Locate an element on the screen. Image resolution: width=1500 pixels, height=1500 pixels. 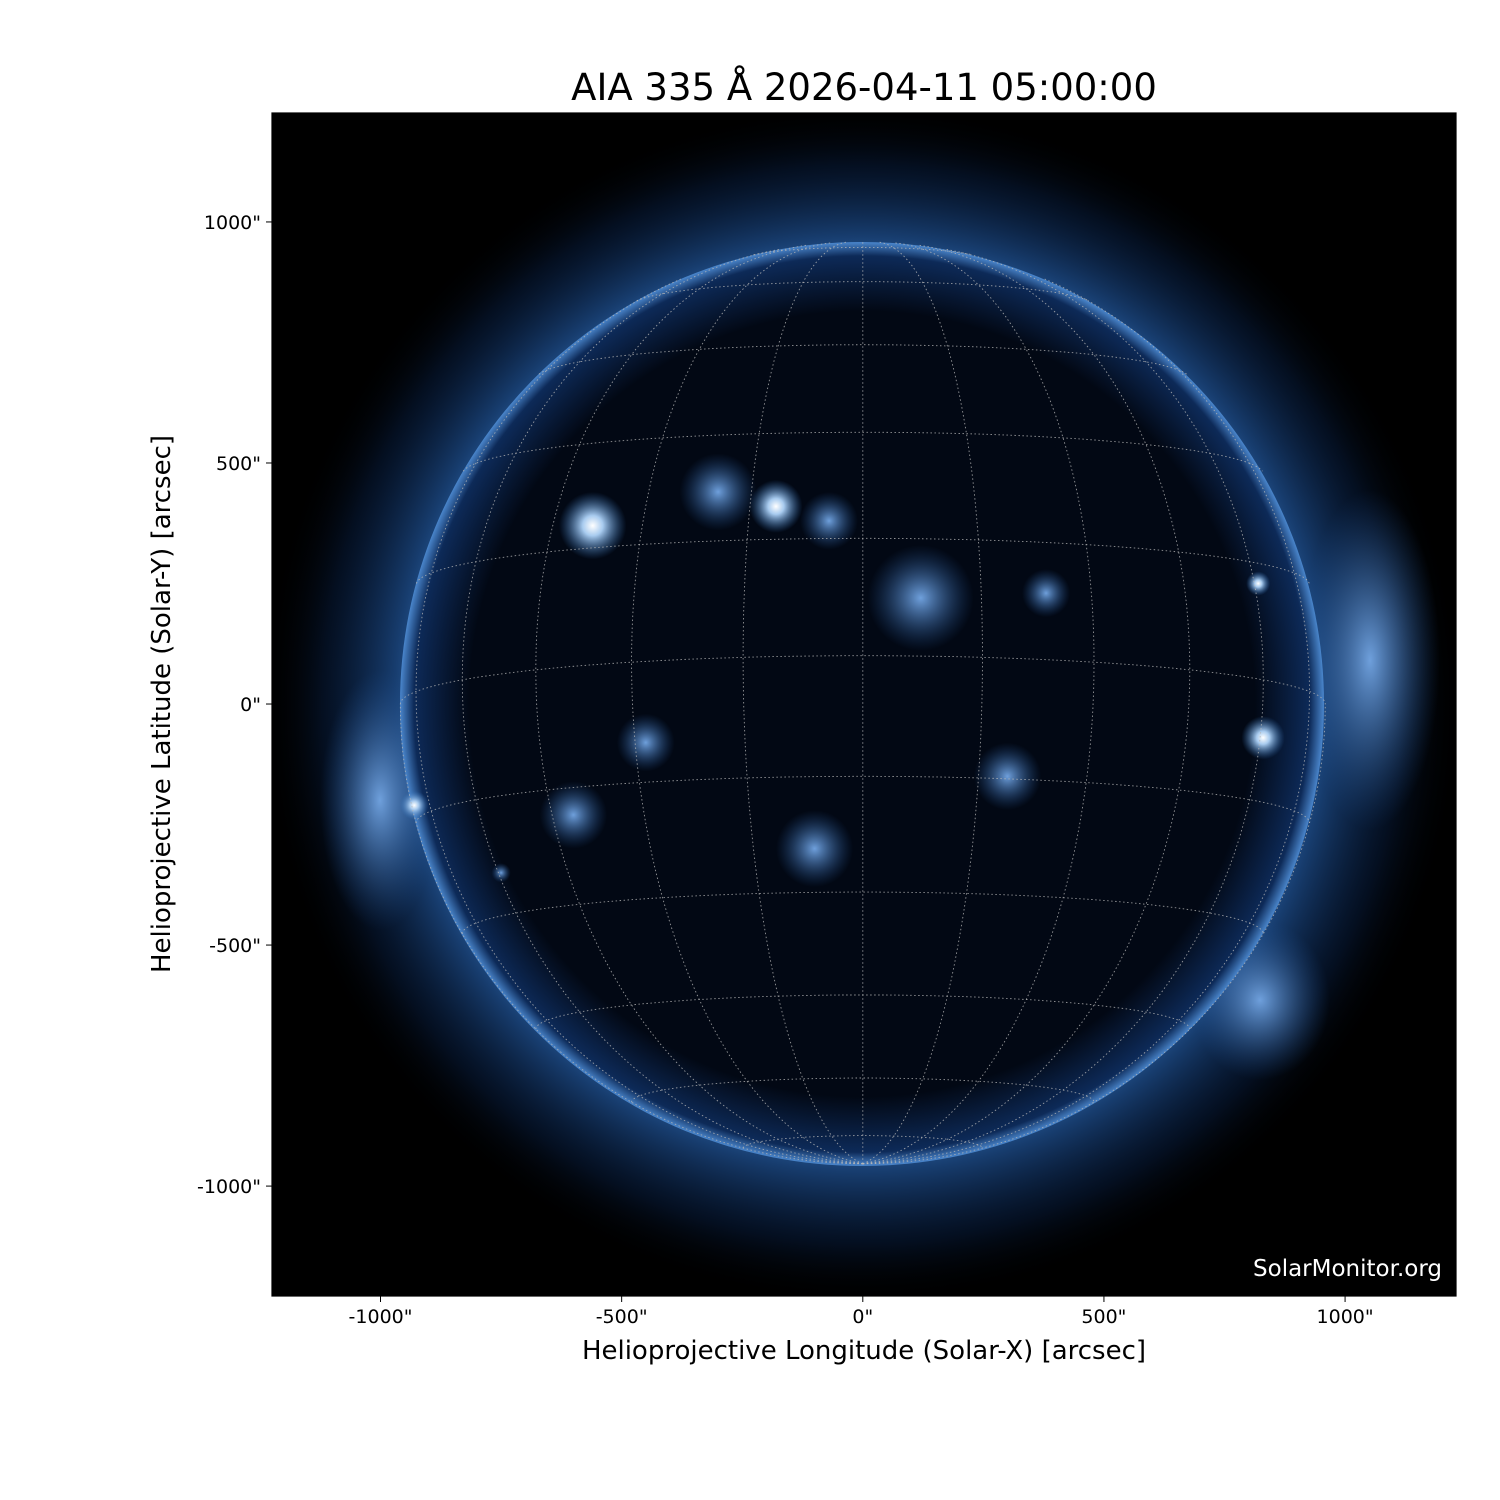
x-tick-label: 500" is located at coordinates (1103, 1317).